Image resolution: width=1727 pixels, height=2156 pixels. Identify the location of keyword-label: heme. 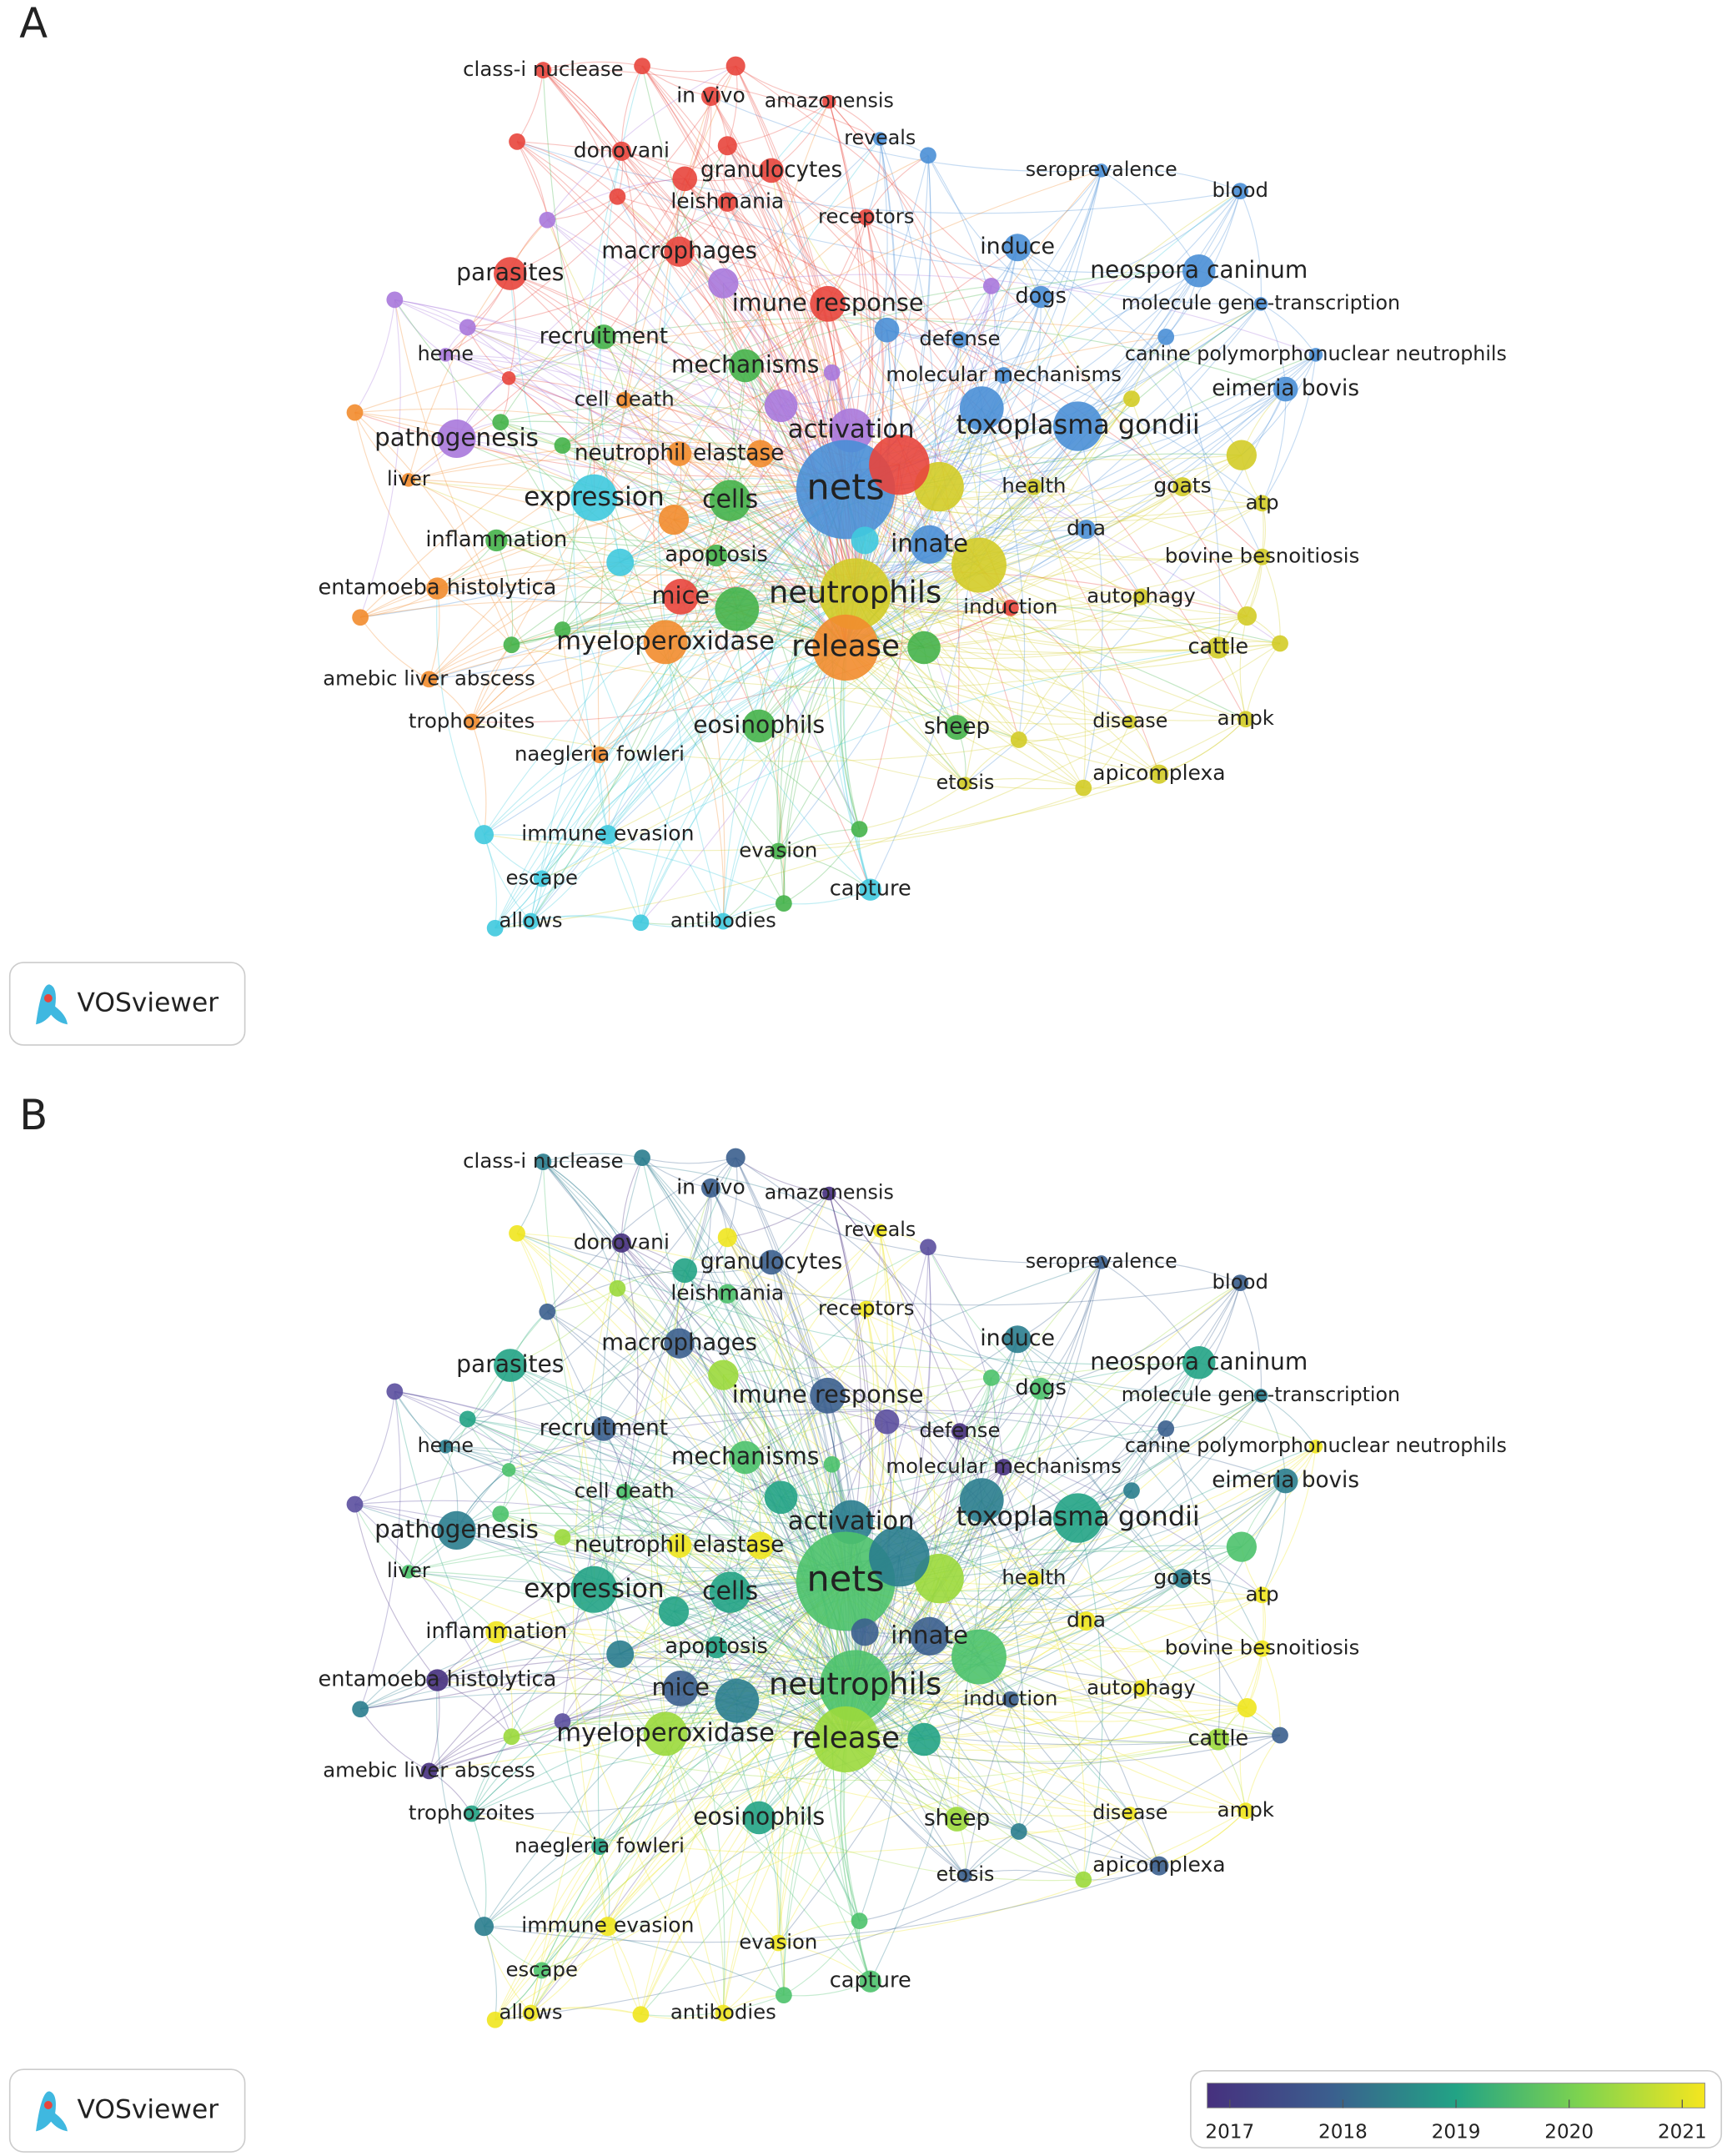
(446, 353).